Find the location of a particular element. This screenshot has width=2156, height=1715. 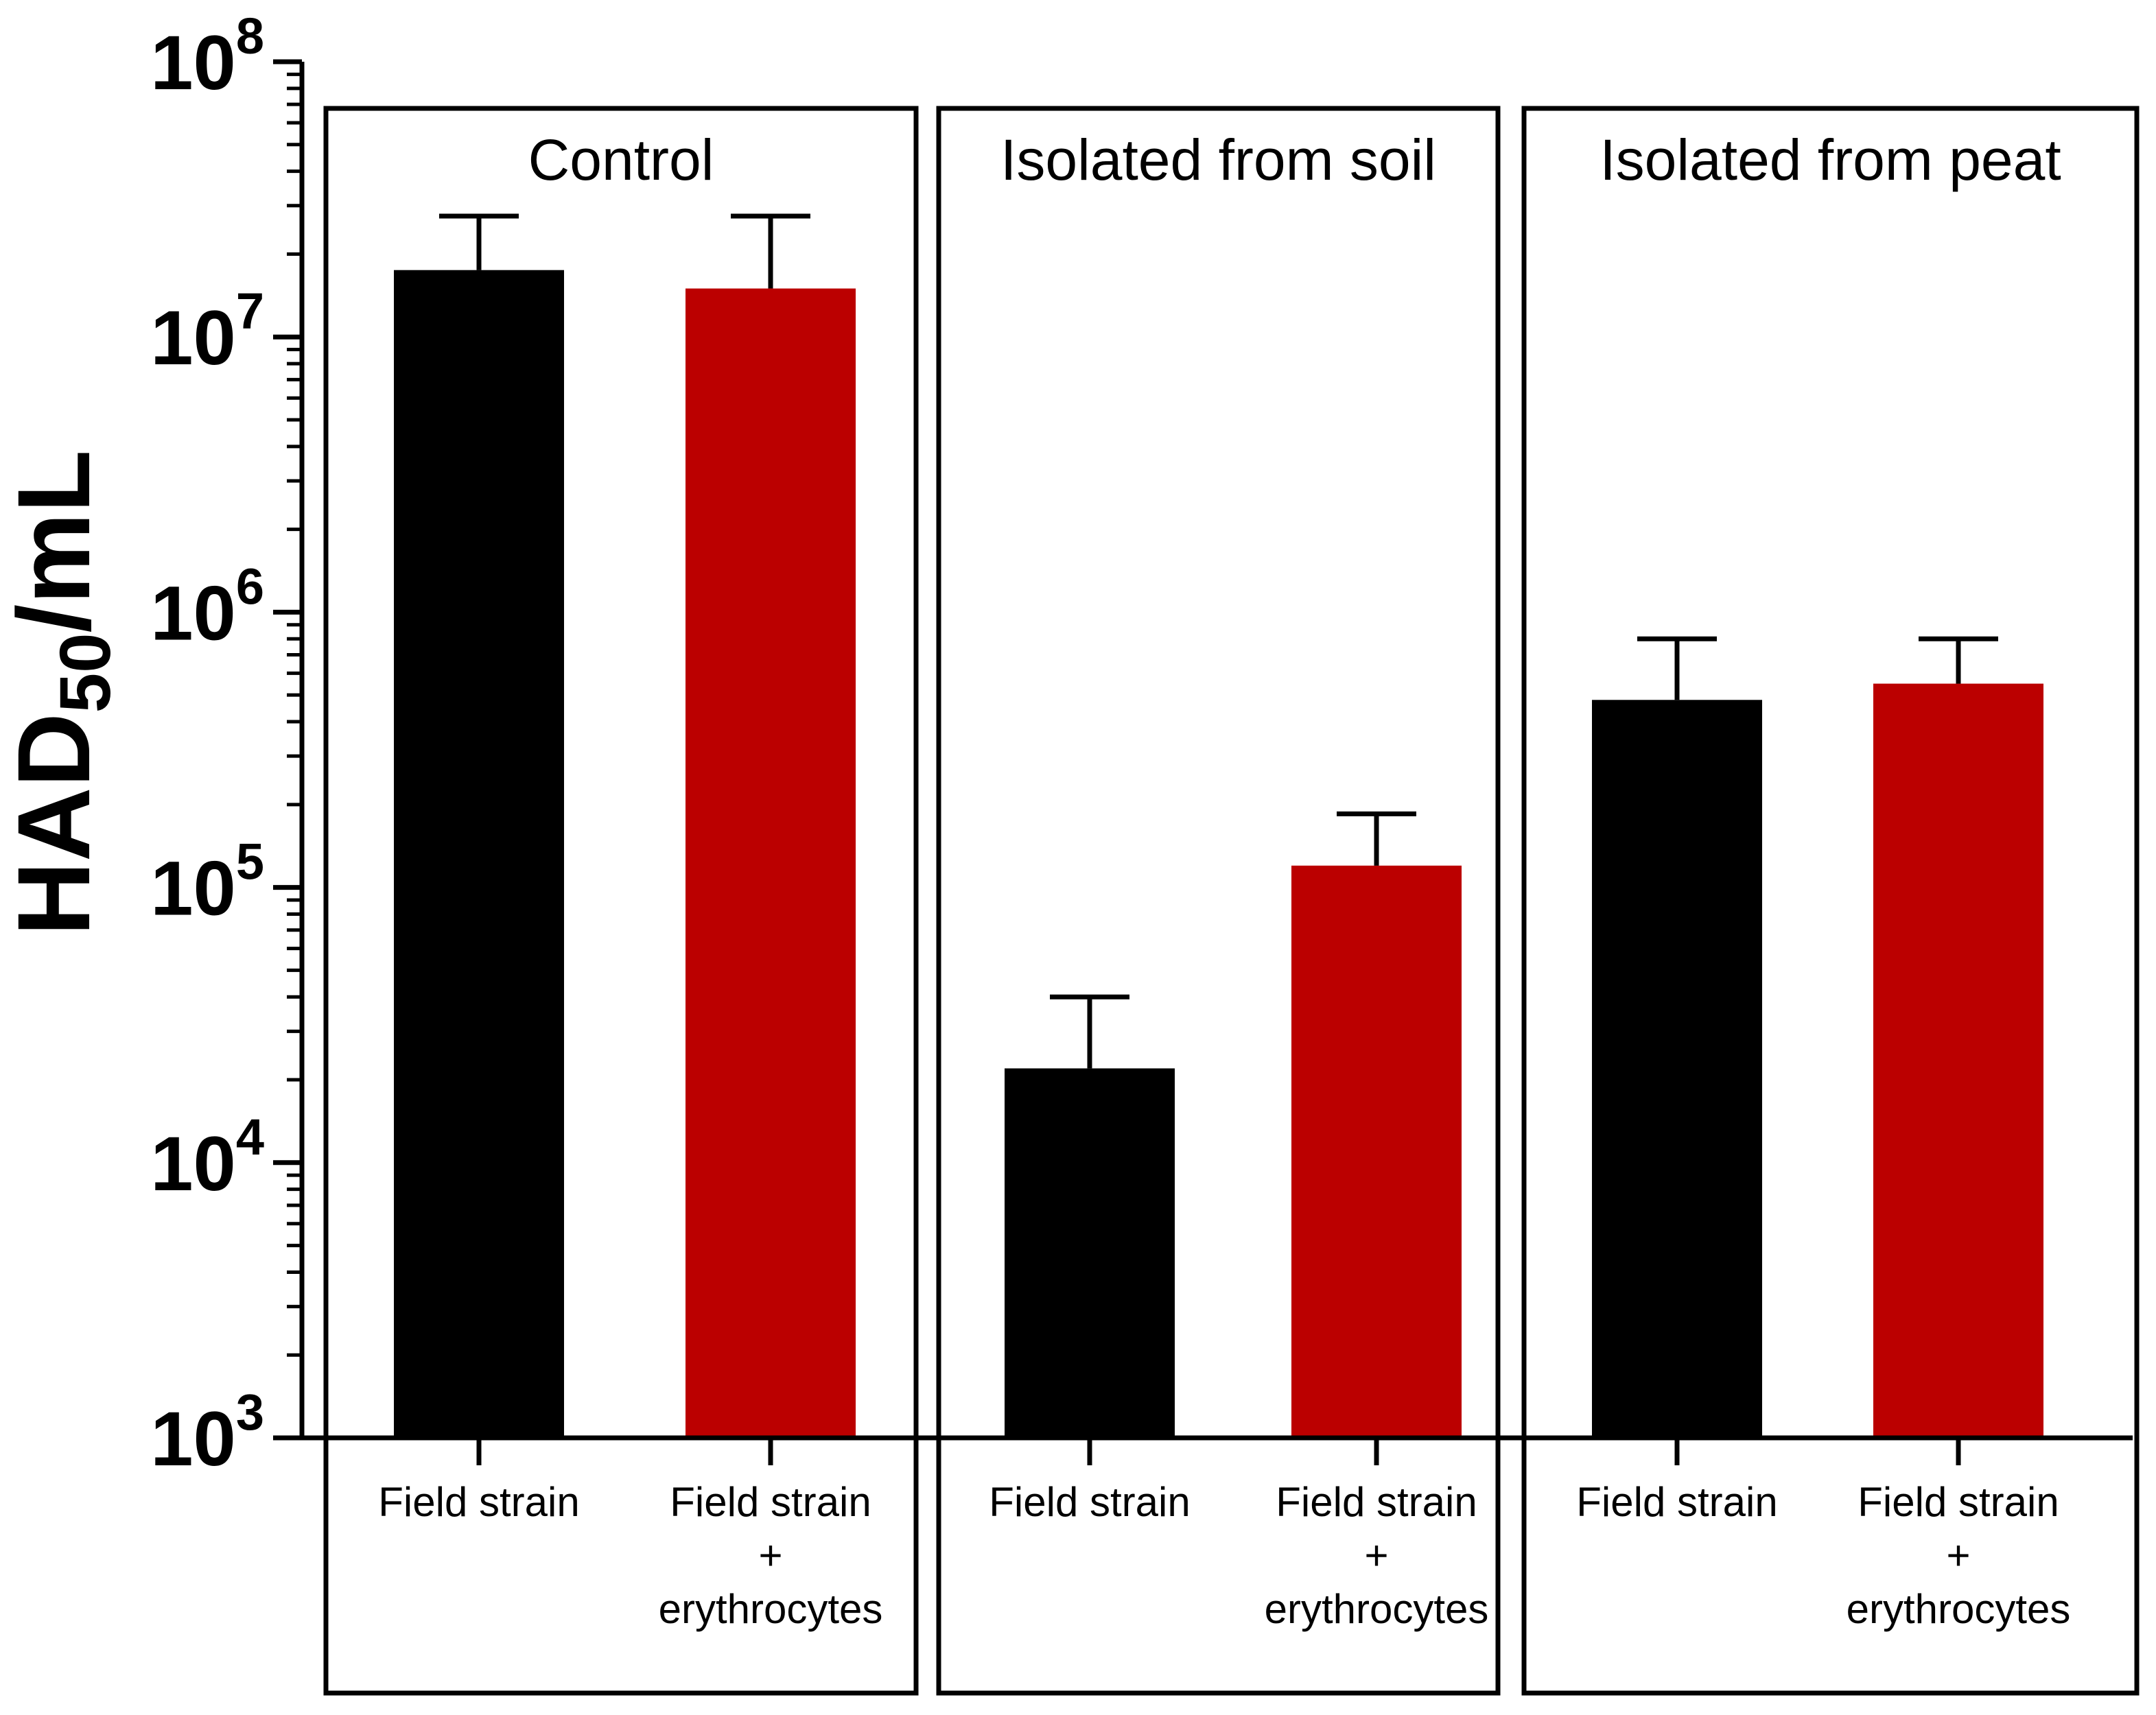

y-tick-label: 10⁷ is located at coordinates (207, 332).